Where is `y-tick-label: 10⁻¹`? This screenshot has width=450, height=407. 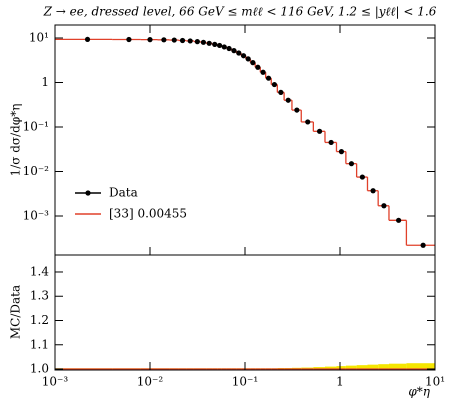 y-tick-label: 10⁻¹ is located at coordinates (36, 127).